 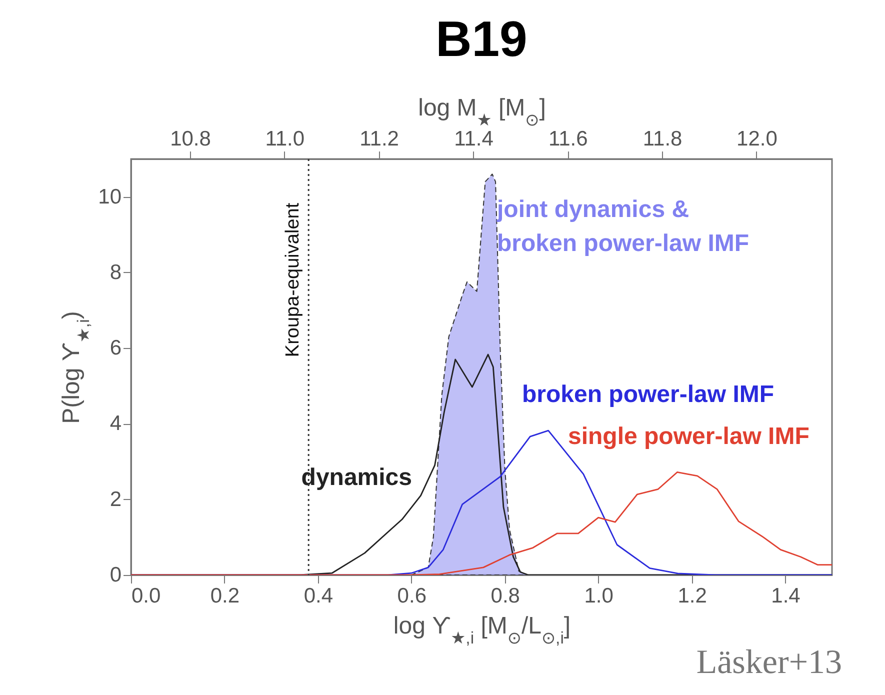 What do you see at coordinates (662, 139) in the screenshot?
I see `x2-tick-label: 11.8` at bounding box center [662, 139].